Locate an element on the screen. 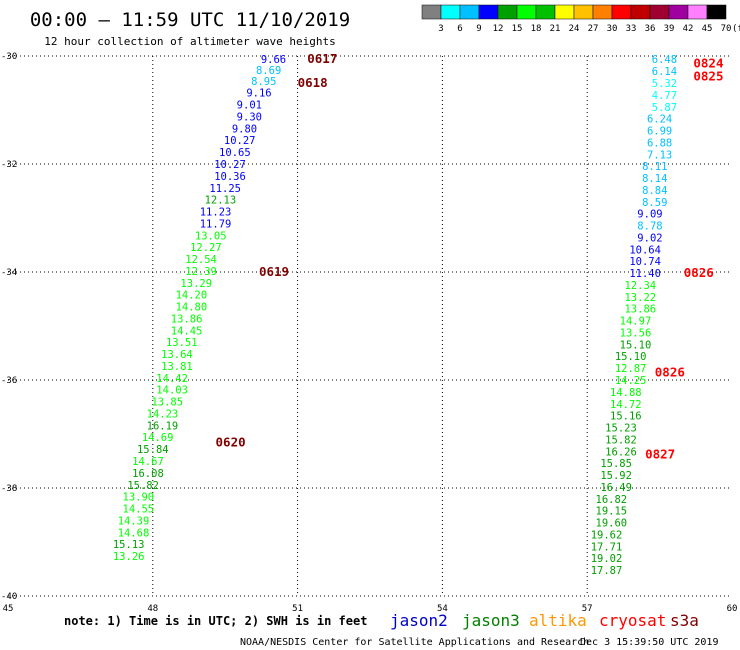 The width and height of the screenshot is (740, 650). wave-height-point: 6.14 is located at coordinates (664, 72).